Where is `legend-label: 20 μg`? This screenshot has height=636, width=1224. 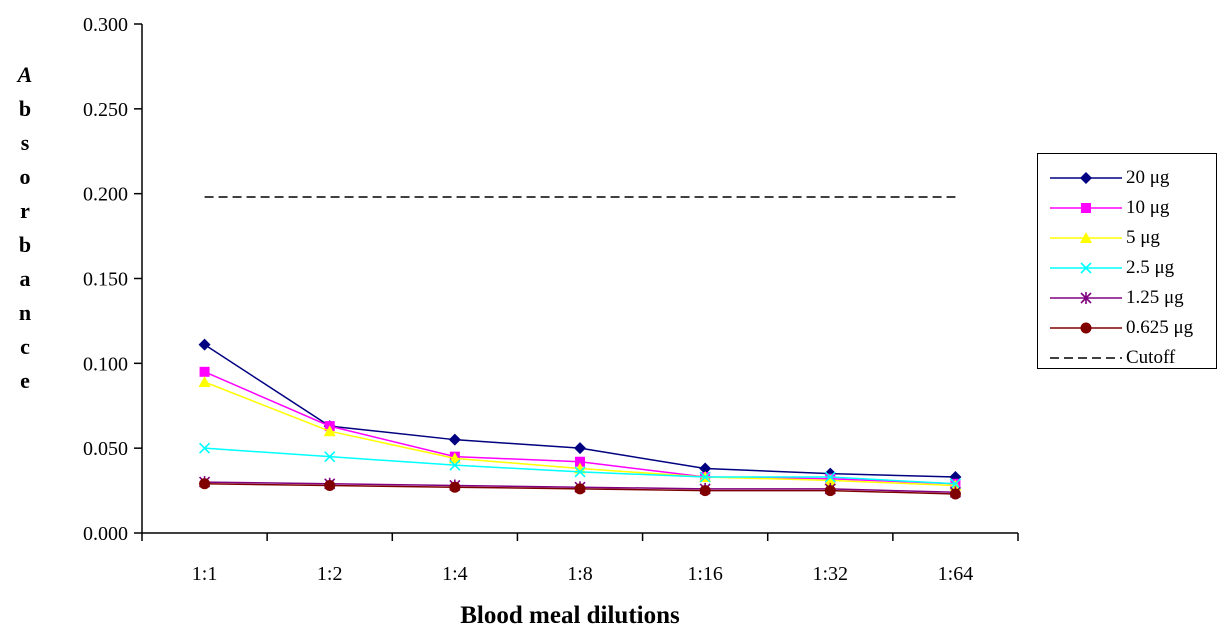
legend-label: 20 μg is located at coordinates (1148, 177).